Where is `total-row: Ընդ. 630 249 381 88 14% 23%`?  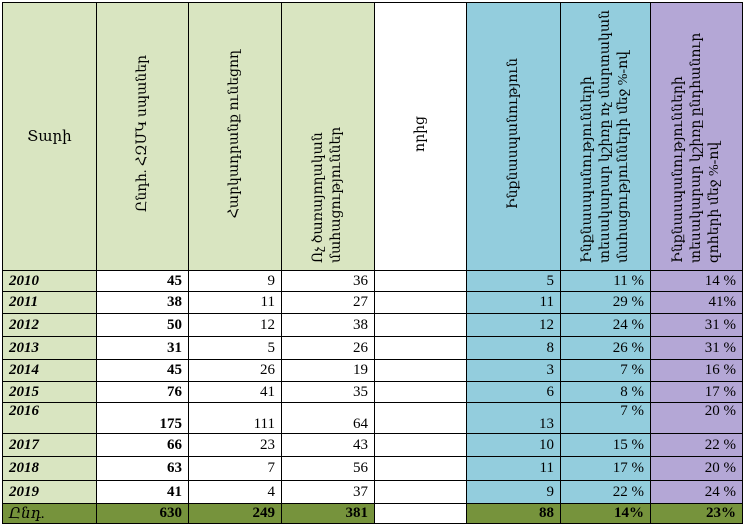
total-row: Ընդ. 630 249 381 88 14% 23% is located at coordinates (372, 513).